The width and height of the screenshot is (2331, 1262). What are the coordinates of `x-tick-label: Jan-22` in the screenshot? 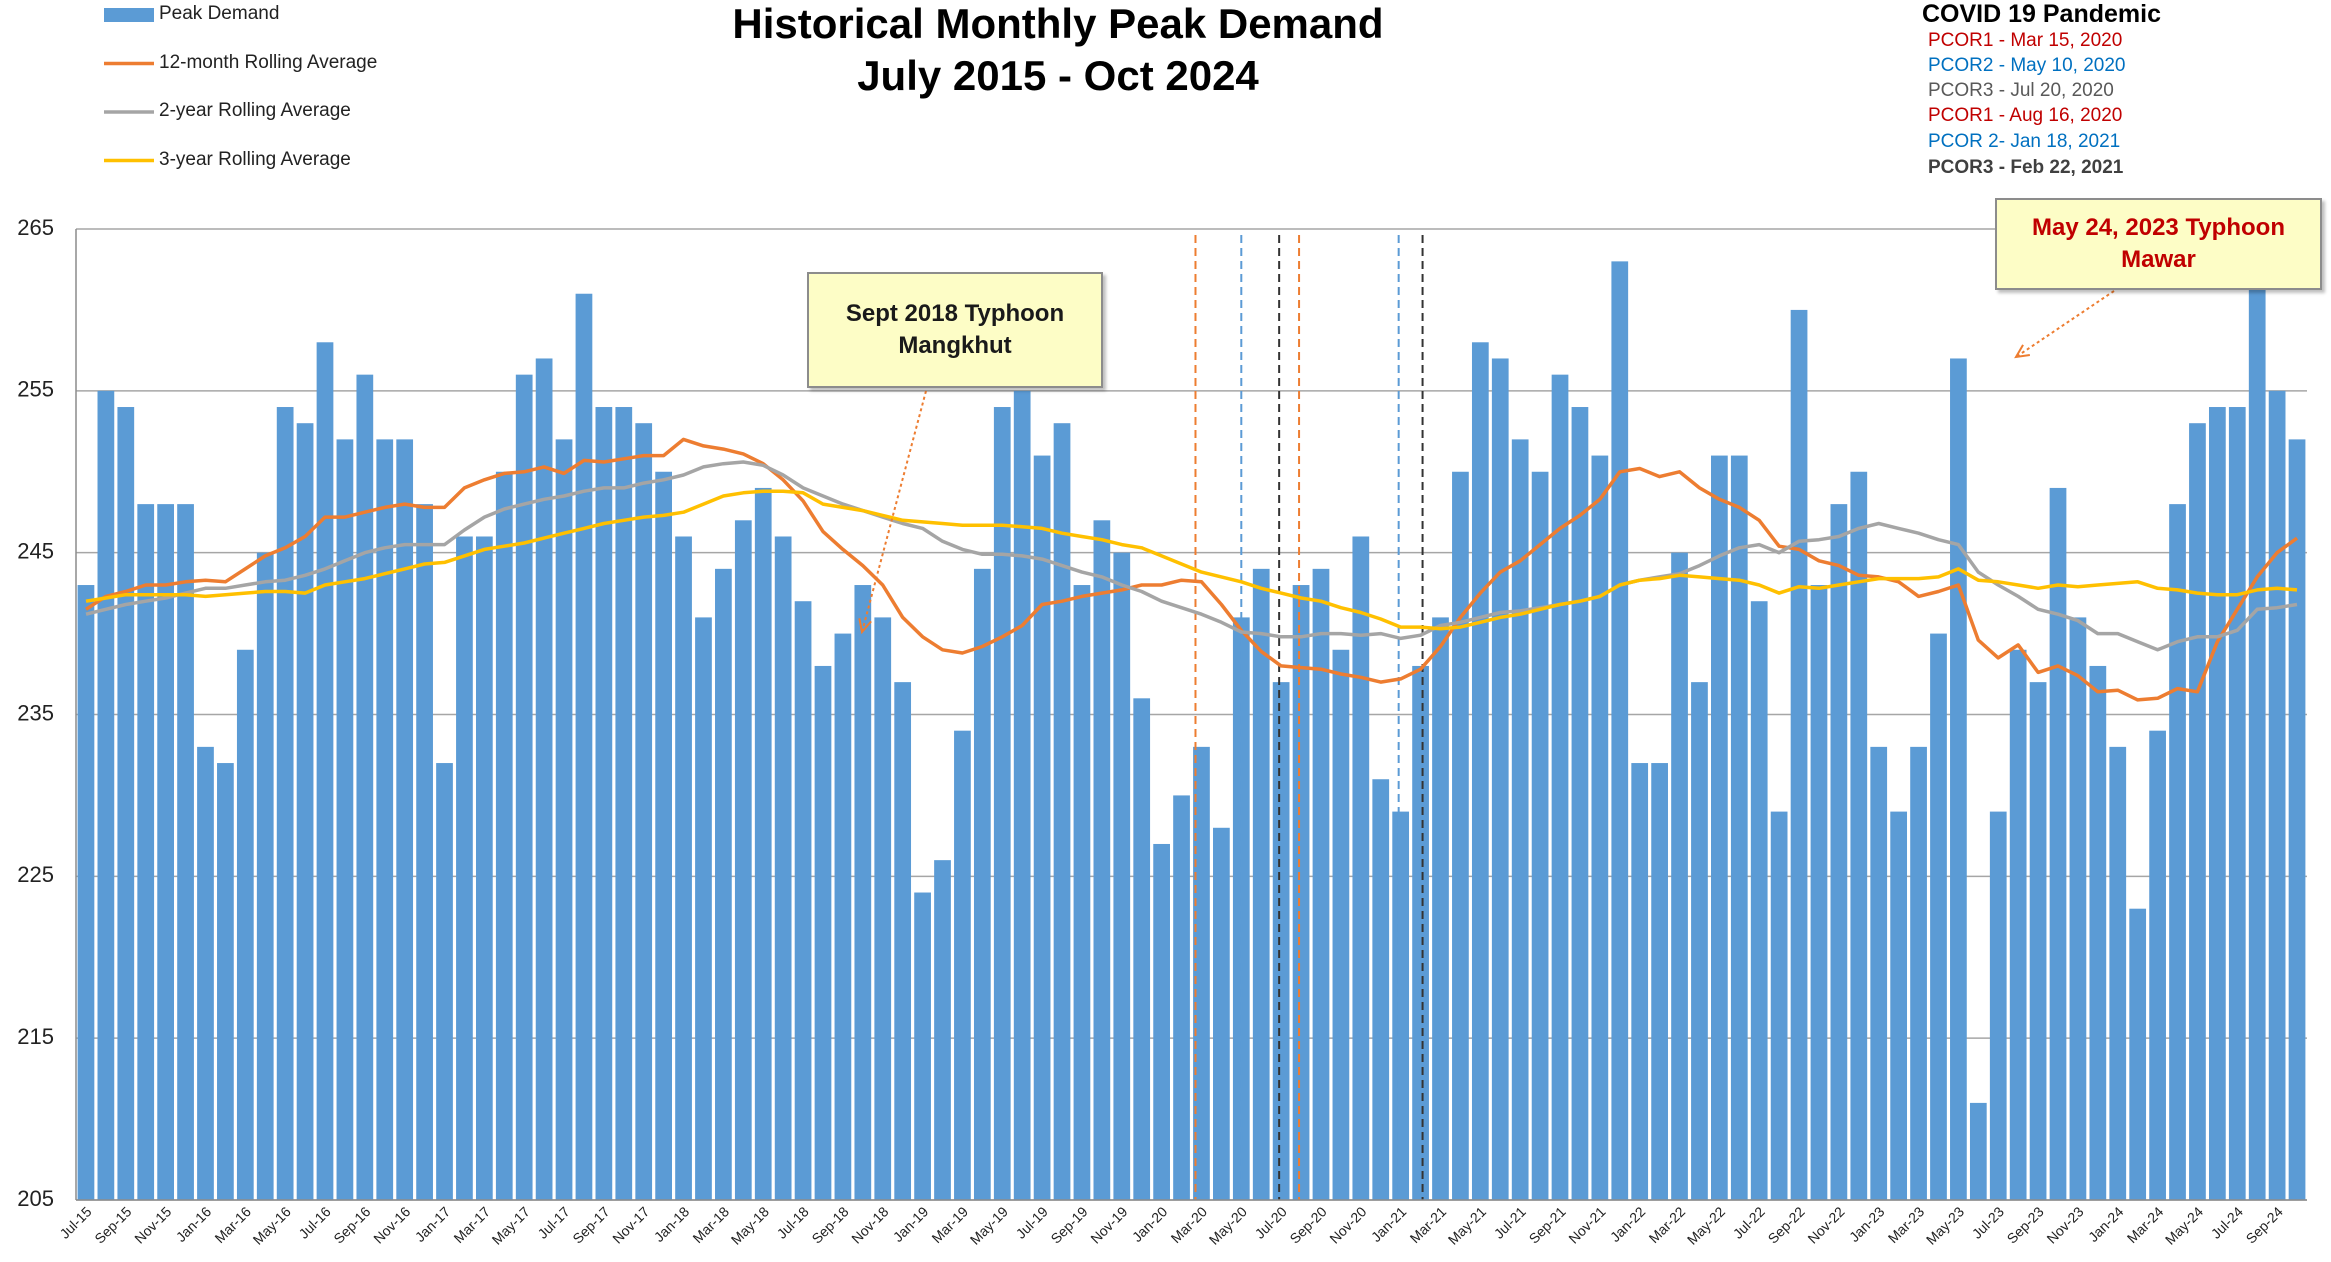 It's located at (1628, 1224).